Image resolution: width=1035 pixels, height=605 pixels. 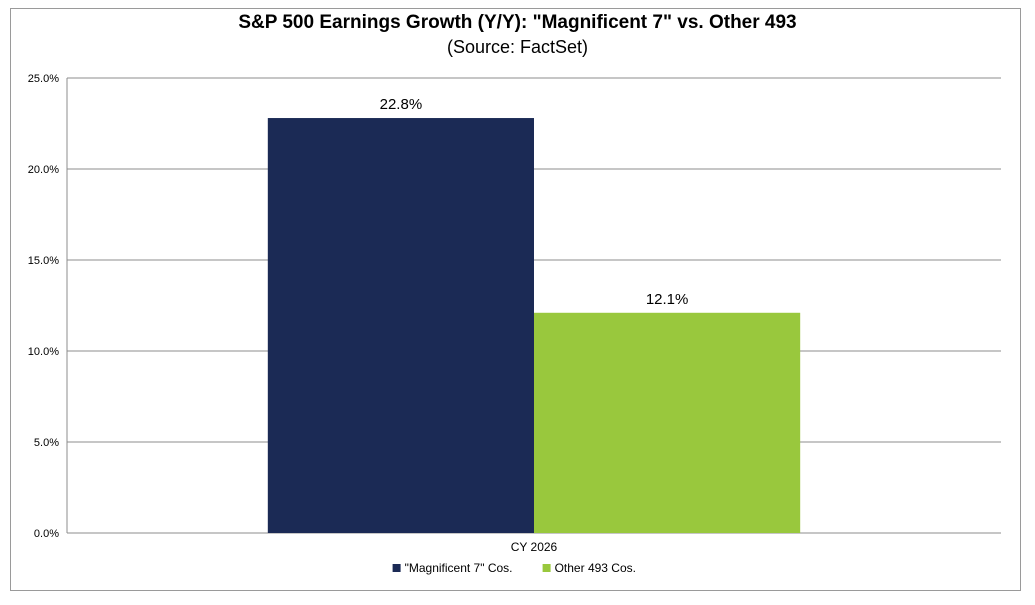 What do you see at coordinates (534, 547) in the screenshot?
I see `category-label: CY 2026` at bounding box center [534, 547].